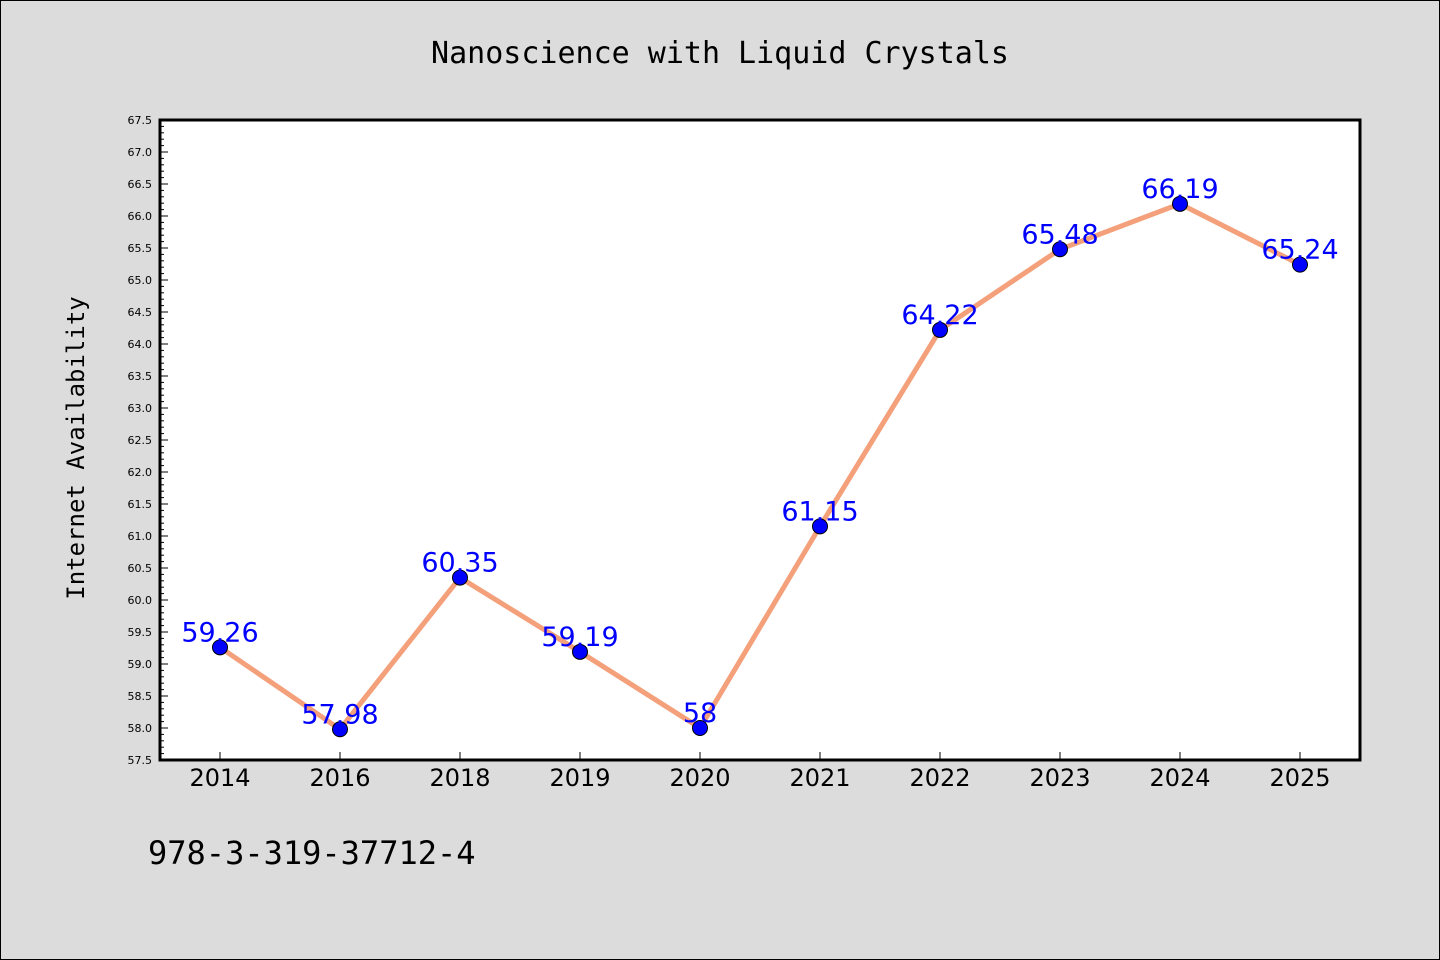  Describe the element at coordinates (1059, 234) in the screenshot. I see `data-label: 65.48` at that location.